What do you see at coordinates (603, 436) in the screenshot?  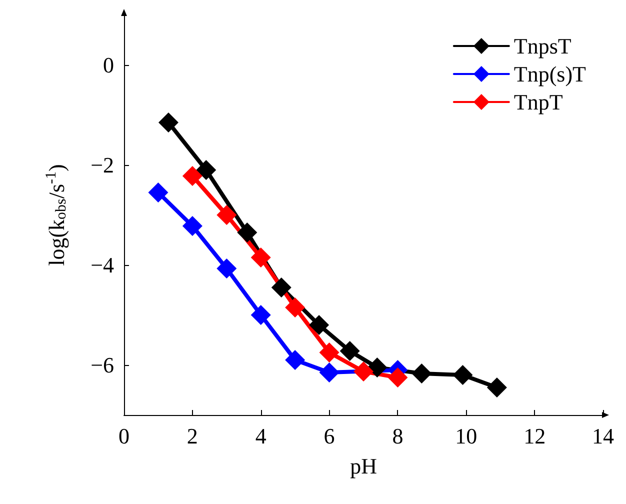 I see `x-tick-label: 14` at bounding box center [603, 436].